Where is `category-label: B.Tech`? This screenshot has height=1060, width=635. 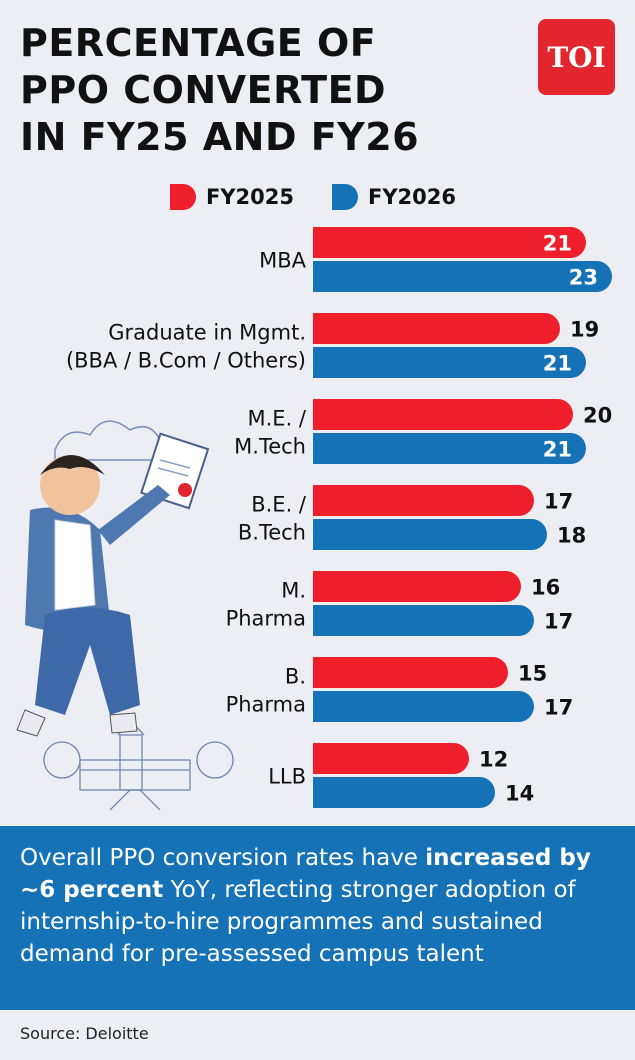 category-label: B.Tech is located at coordinates (272, 533).